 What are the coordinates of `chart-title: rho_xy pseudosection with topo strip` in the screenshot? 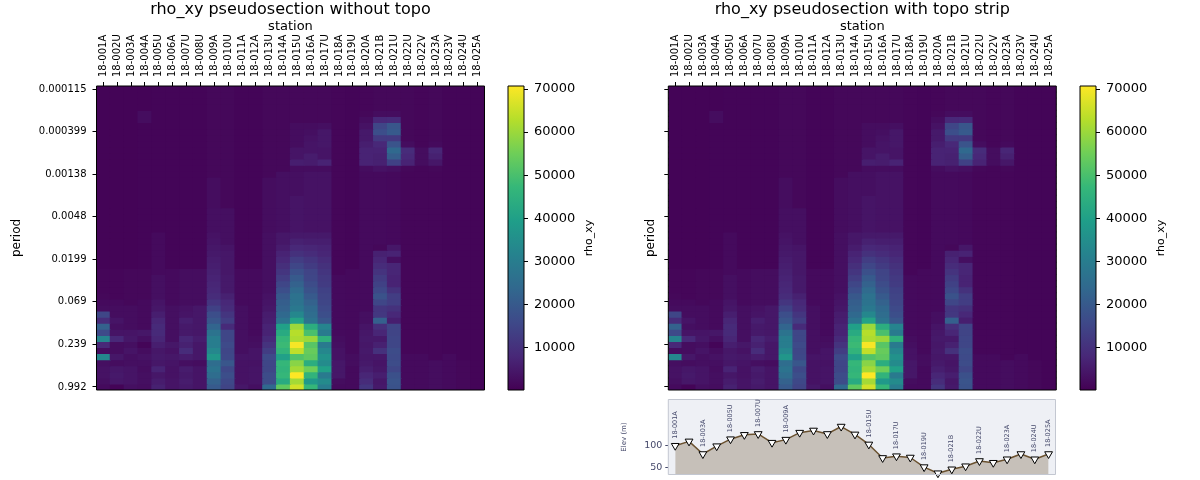 It's located at (862, 9).